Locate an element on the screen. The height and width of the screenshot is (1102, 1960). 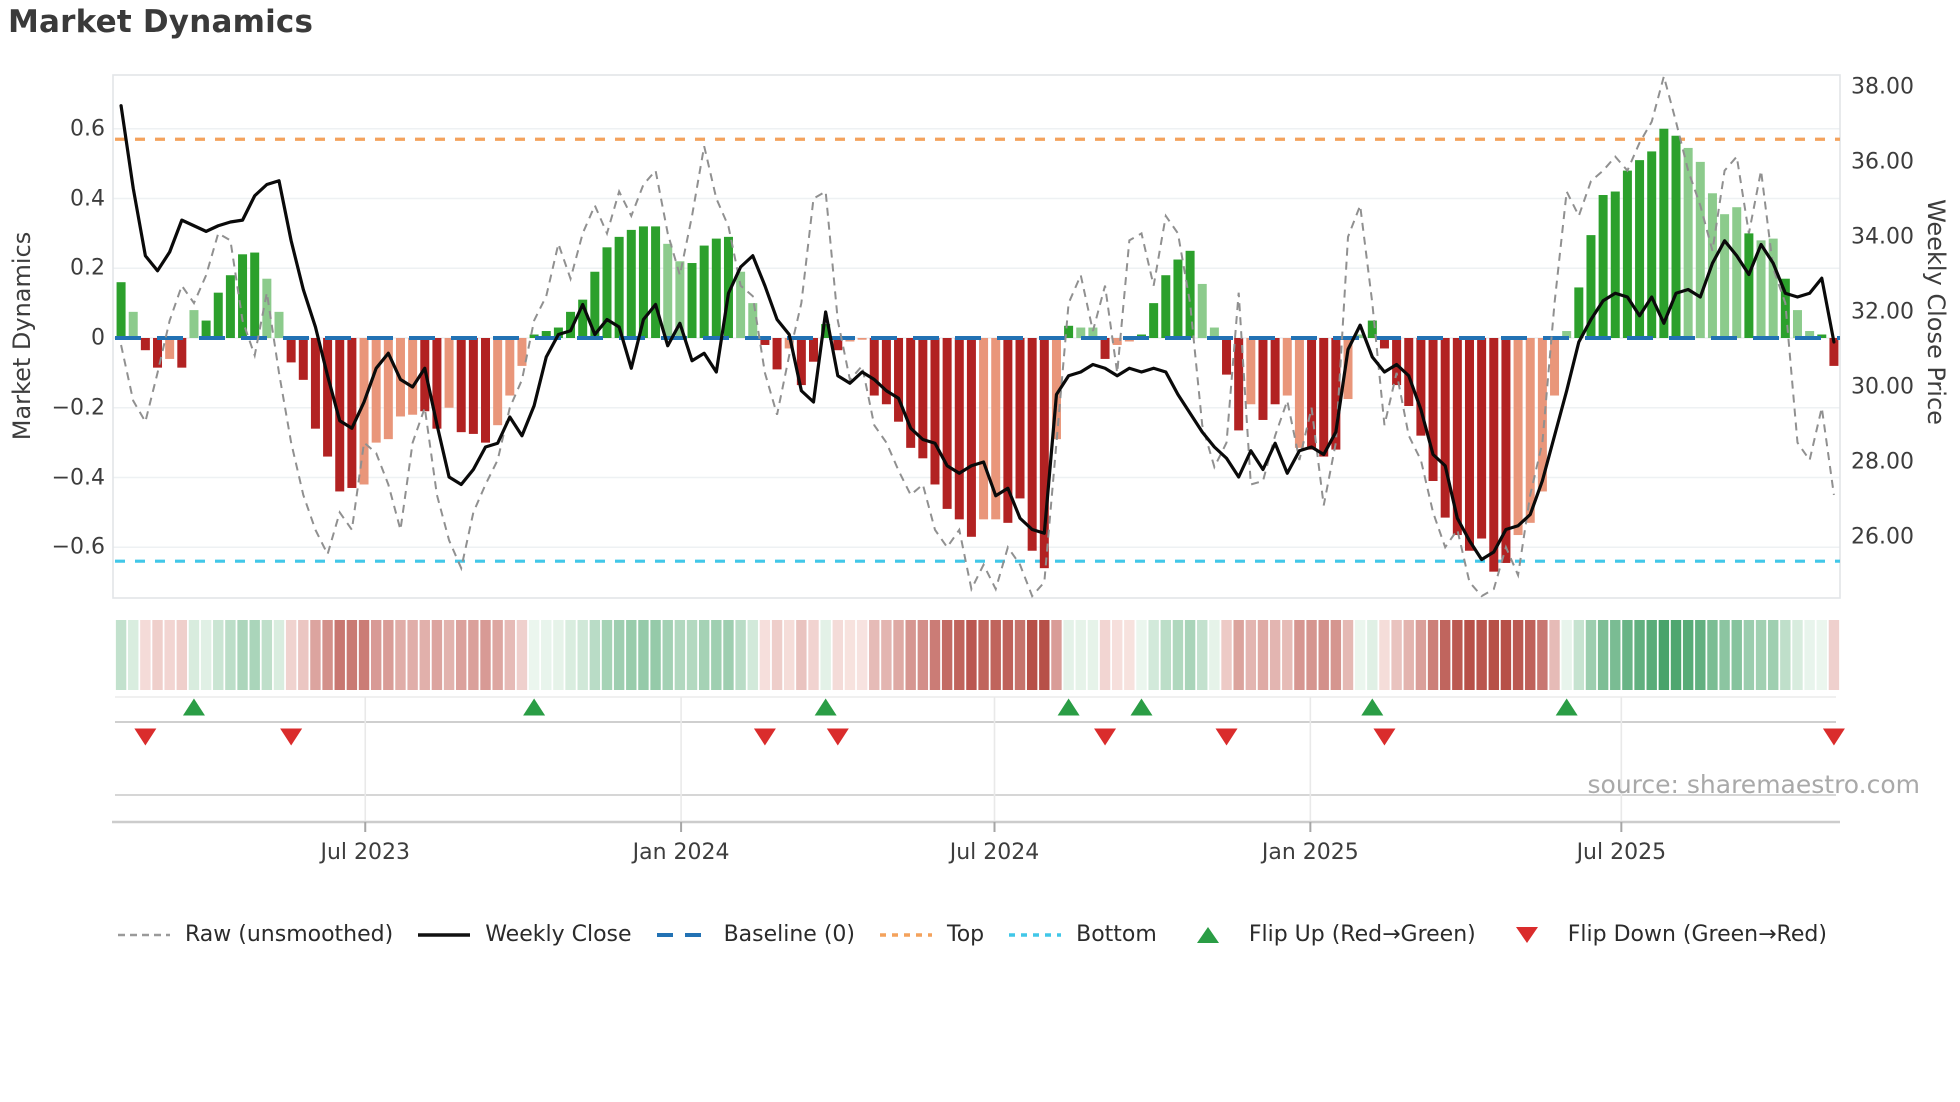
source-label: source: sharemaestro.com is located at coordinates (1754, 784).